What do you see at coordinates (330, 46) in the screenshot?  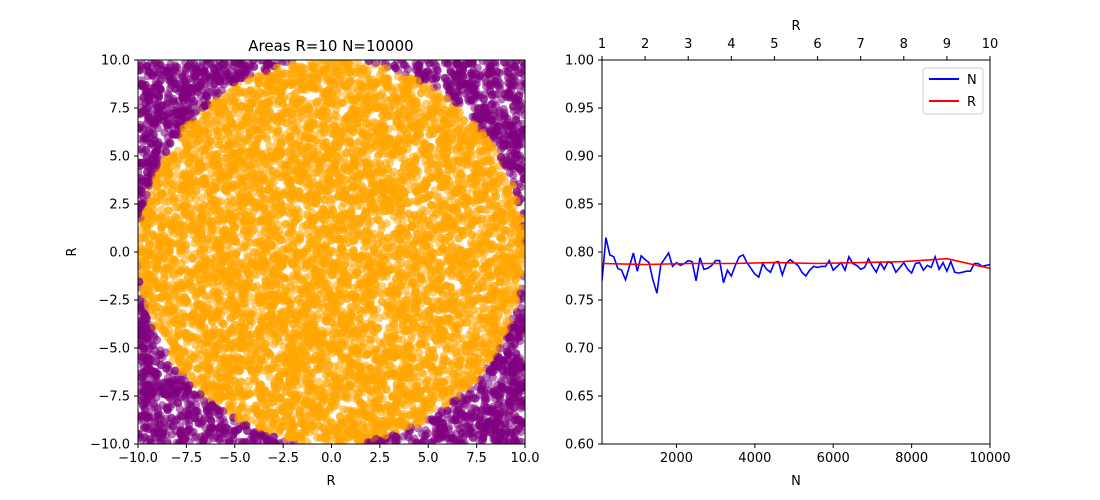 I see `scatter-title: Areas R=10 N=10000` at bounding box center [330, 46].